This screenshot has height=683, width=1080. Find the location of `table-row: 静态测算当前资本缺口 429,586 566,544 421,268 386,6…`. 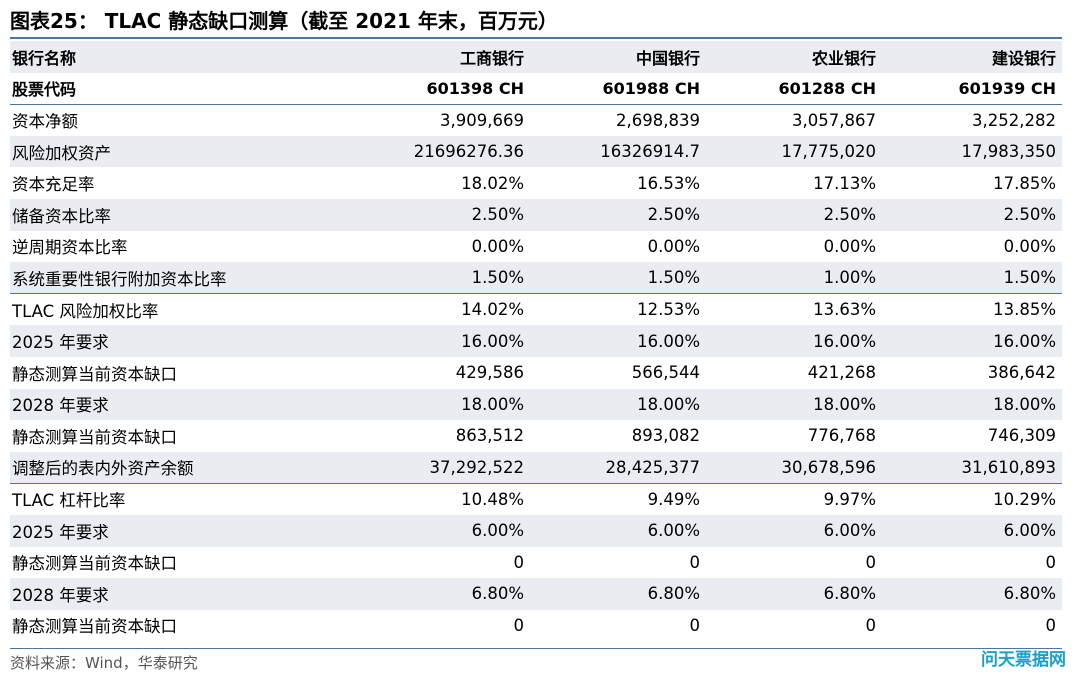

table-row: 静态测算当前资本缺口 429,586 566,544 421,268 386,6… is located at coordinates (536, 373).